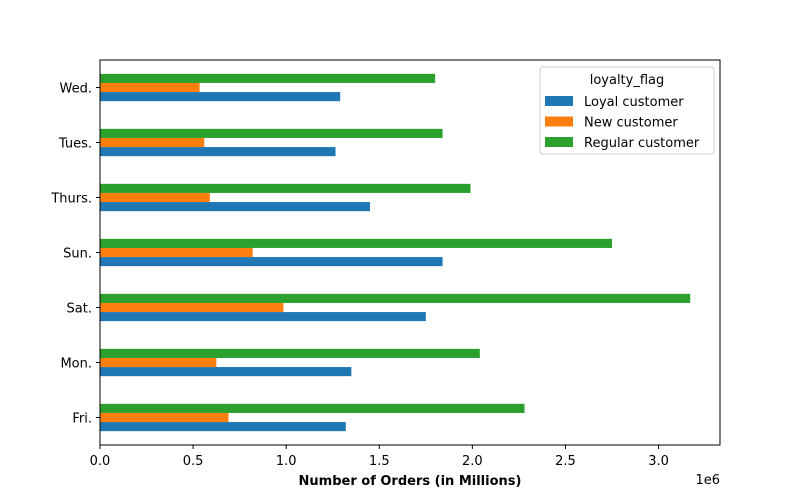 The height and width of the screenshot is (500, 800). What do you see at coordinates (658, 461) in the screenshot?
I see `x-tick-label: 3.0` at bounding box center [658, 461].